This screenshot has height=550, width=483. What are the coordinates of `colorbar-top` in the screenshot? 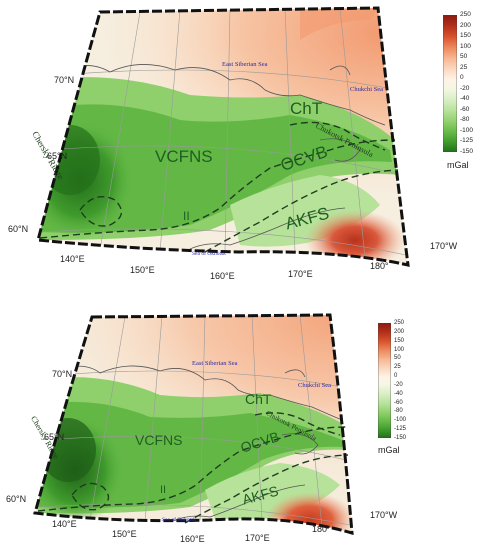 It's located at (450, 83).